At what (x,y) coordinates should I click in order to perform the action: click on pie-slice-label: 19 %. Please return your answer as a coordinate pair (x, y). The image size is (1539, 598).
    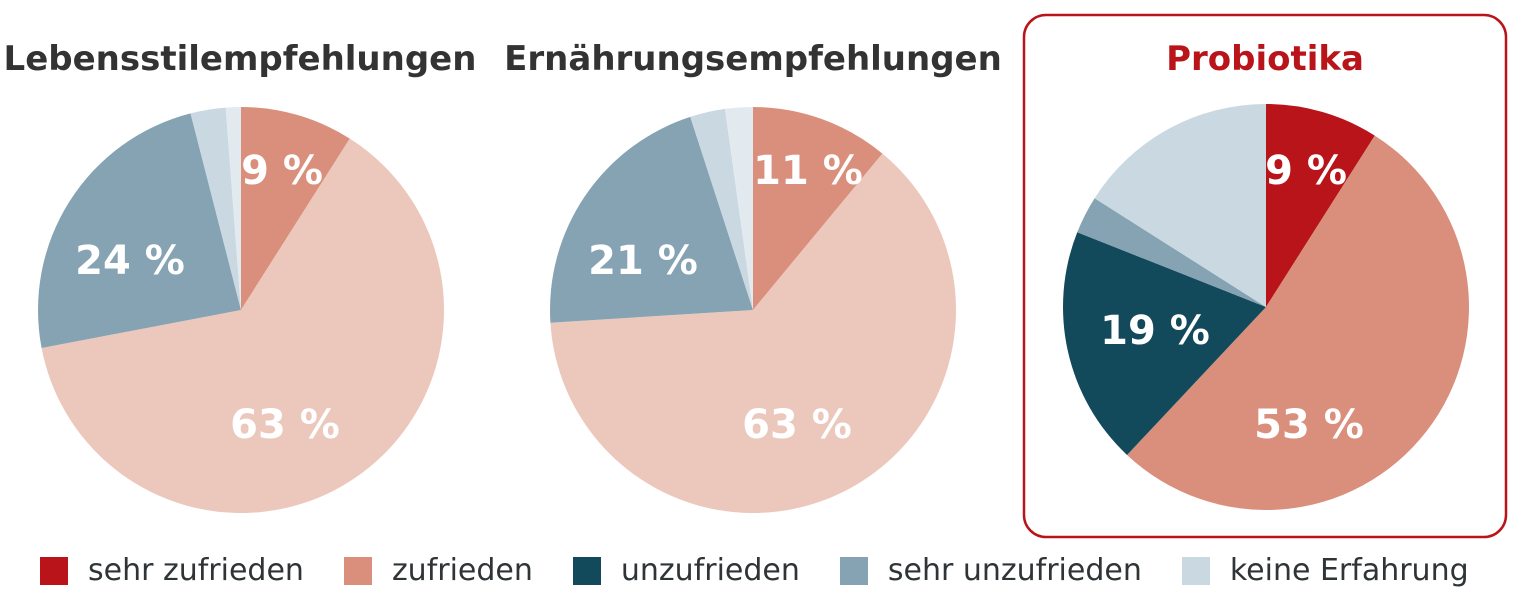
    Looking at the image, I should click on (1155, 331).